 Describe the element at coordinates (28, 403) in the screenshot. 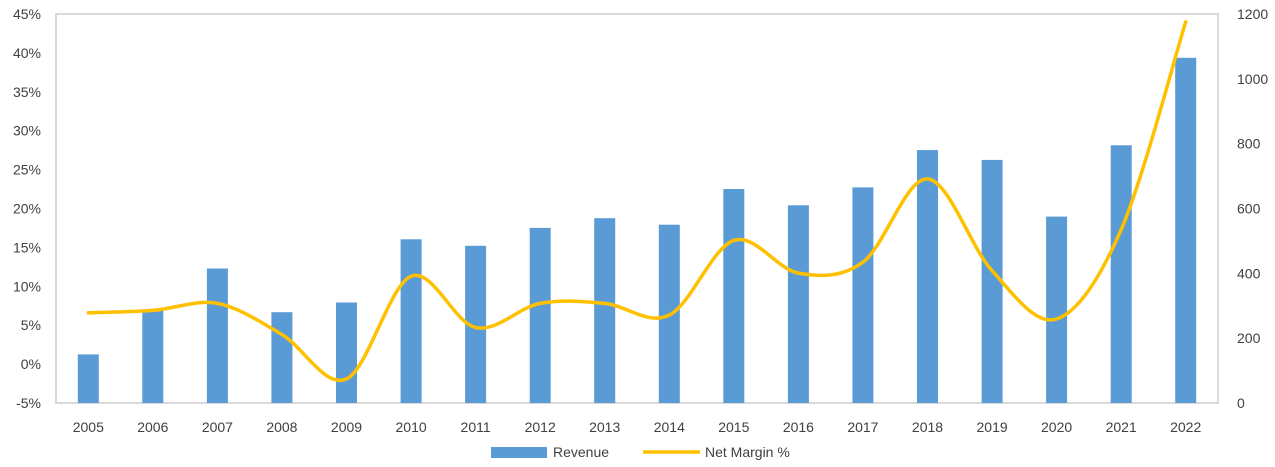

I see `left-tick-label: -5%` at that location.